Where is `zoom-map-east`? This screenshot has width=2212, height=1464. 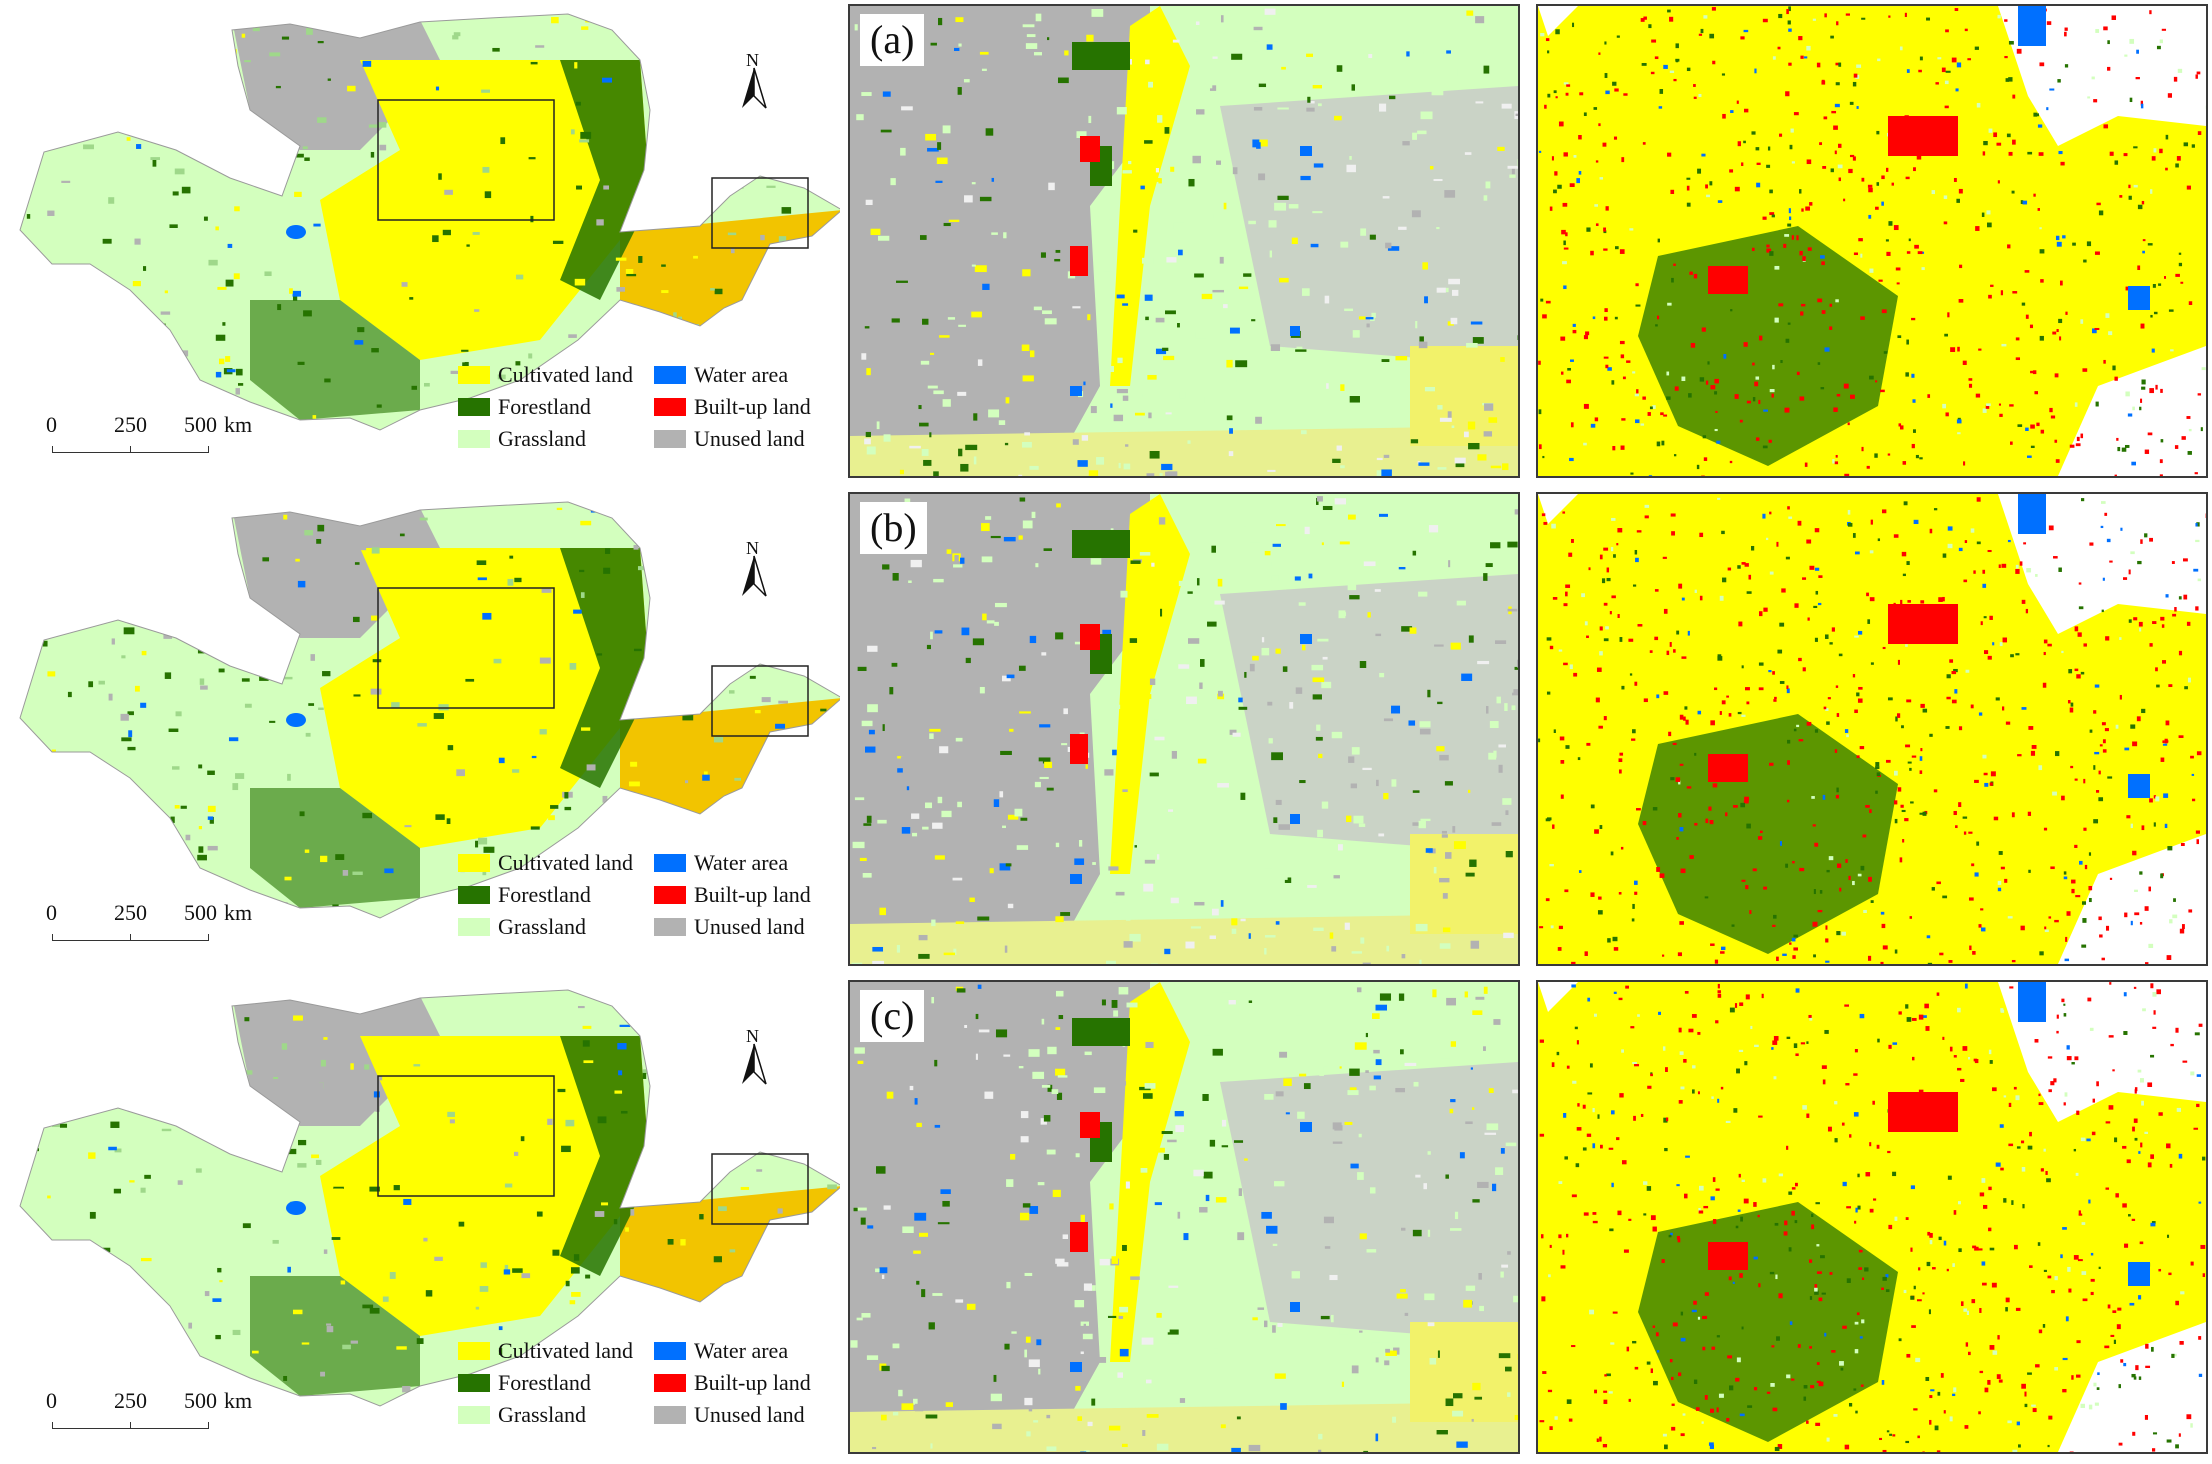 zoom-map-east is located at coordinates (1872, 729).